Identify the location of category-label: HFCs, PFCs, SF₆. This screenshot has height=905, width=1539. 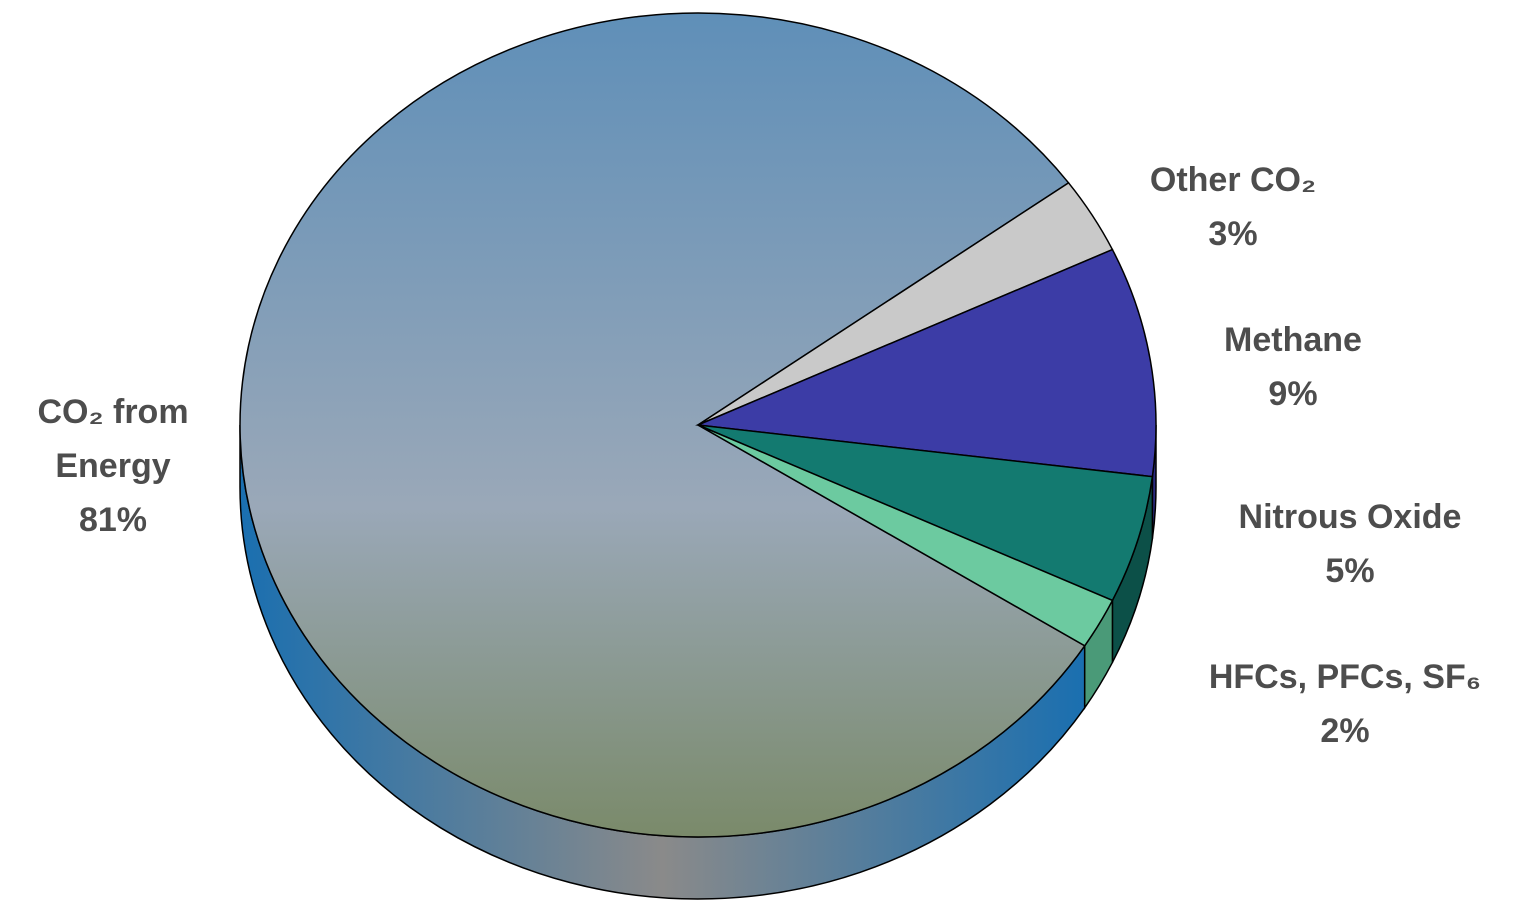
(1345, 677).